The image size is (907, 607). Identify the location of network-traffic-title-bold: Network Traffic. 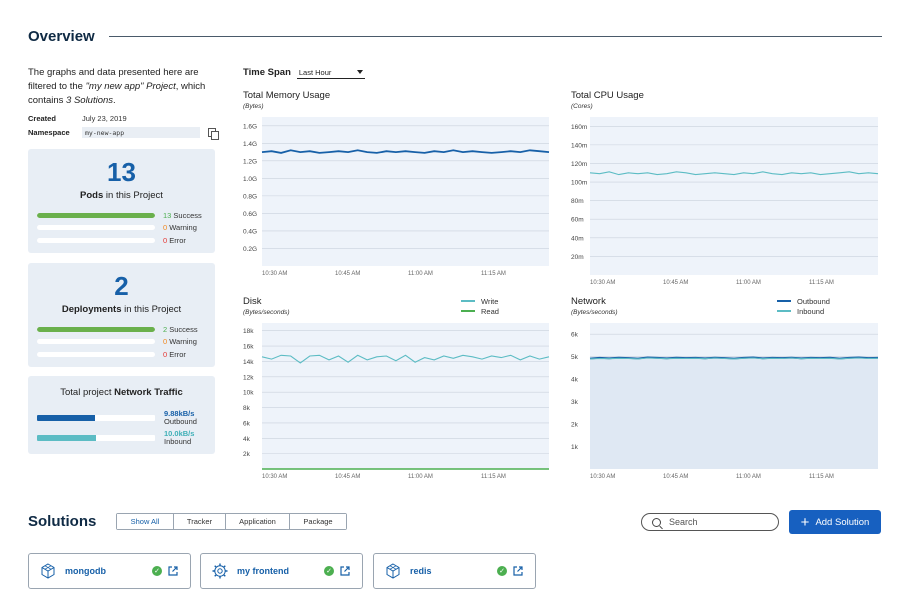
(148, 392).